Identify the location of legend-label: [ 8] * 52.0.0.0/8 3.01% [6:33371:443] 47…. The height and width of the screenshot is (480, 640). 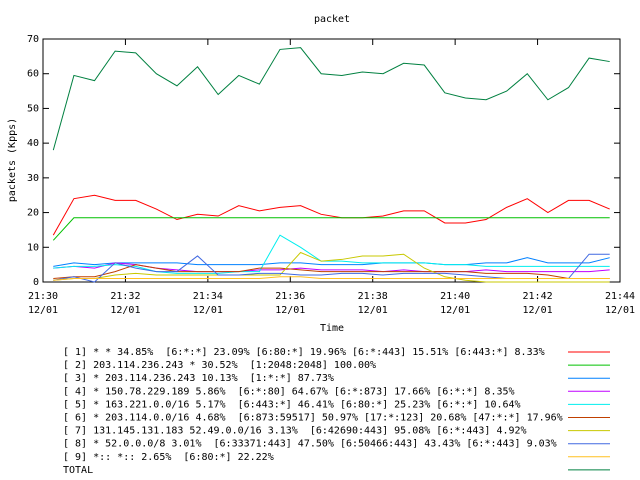
(310, 444).